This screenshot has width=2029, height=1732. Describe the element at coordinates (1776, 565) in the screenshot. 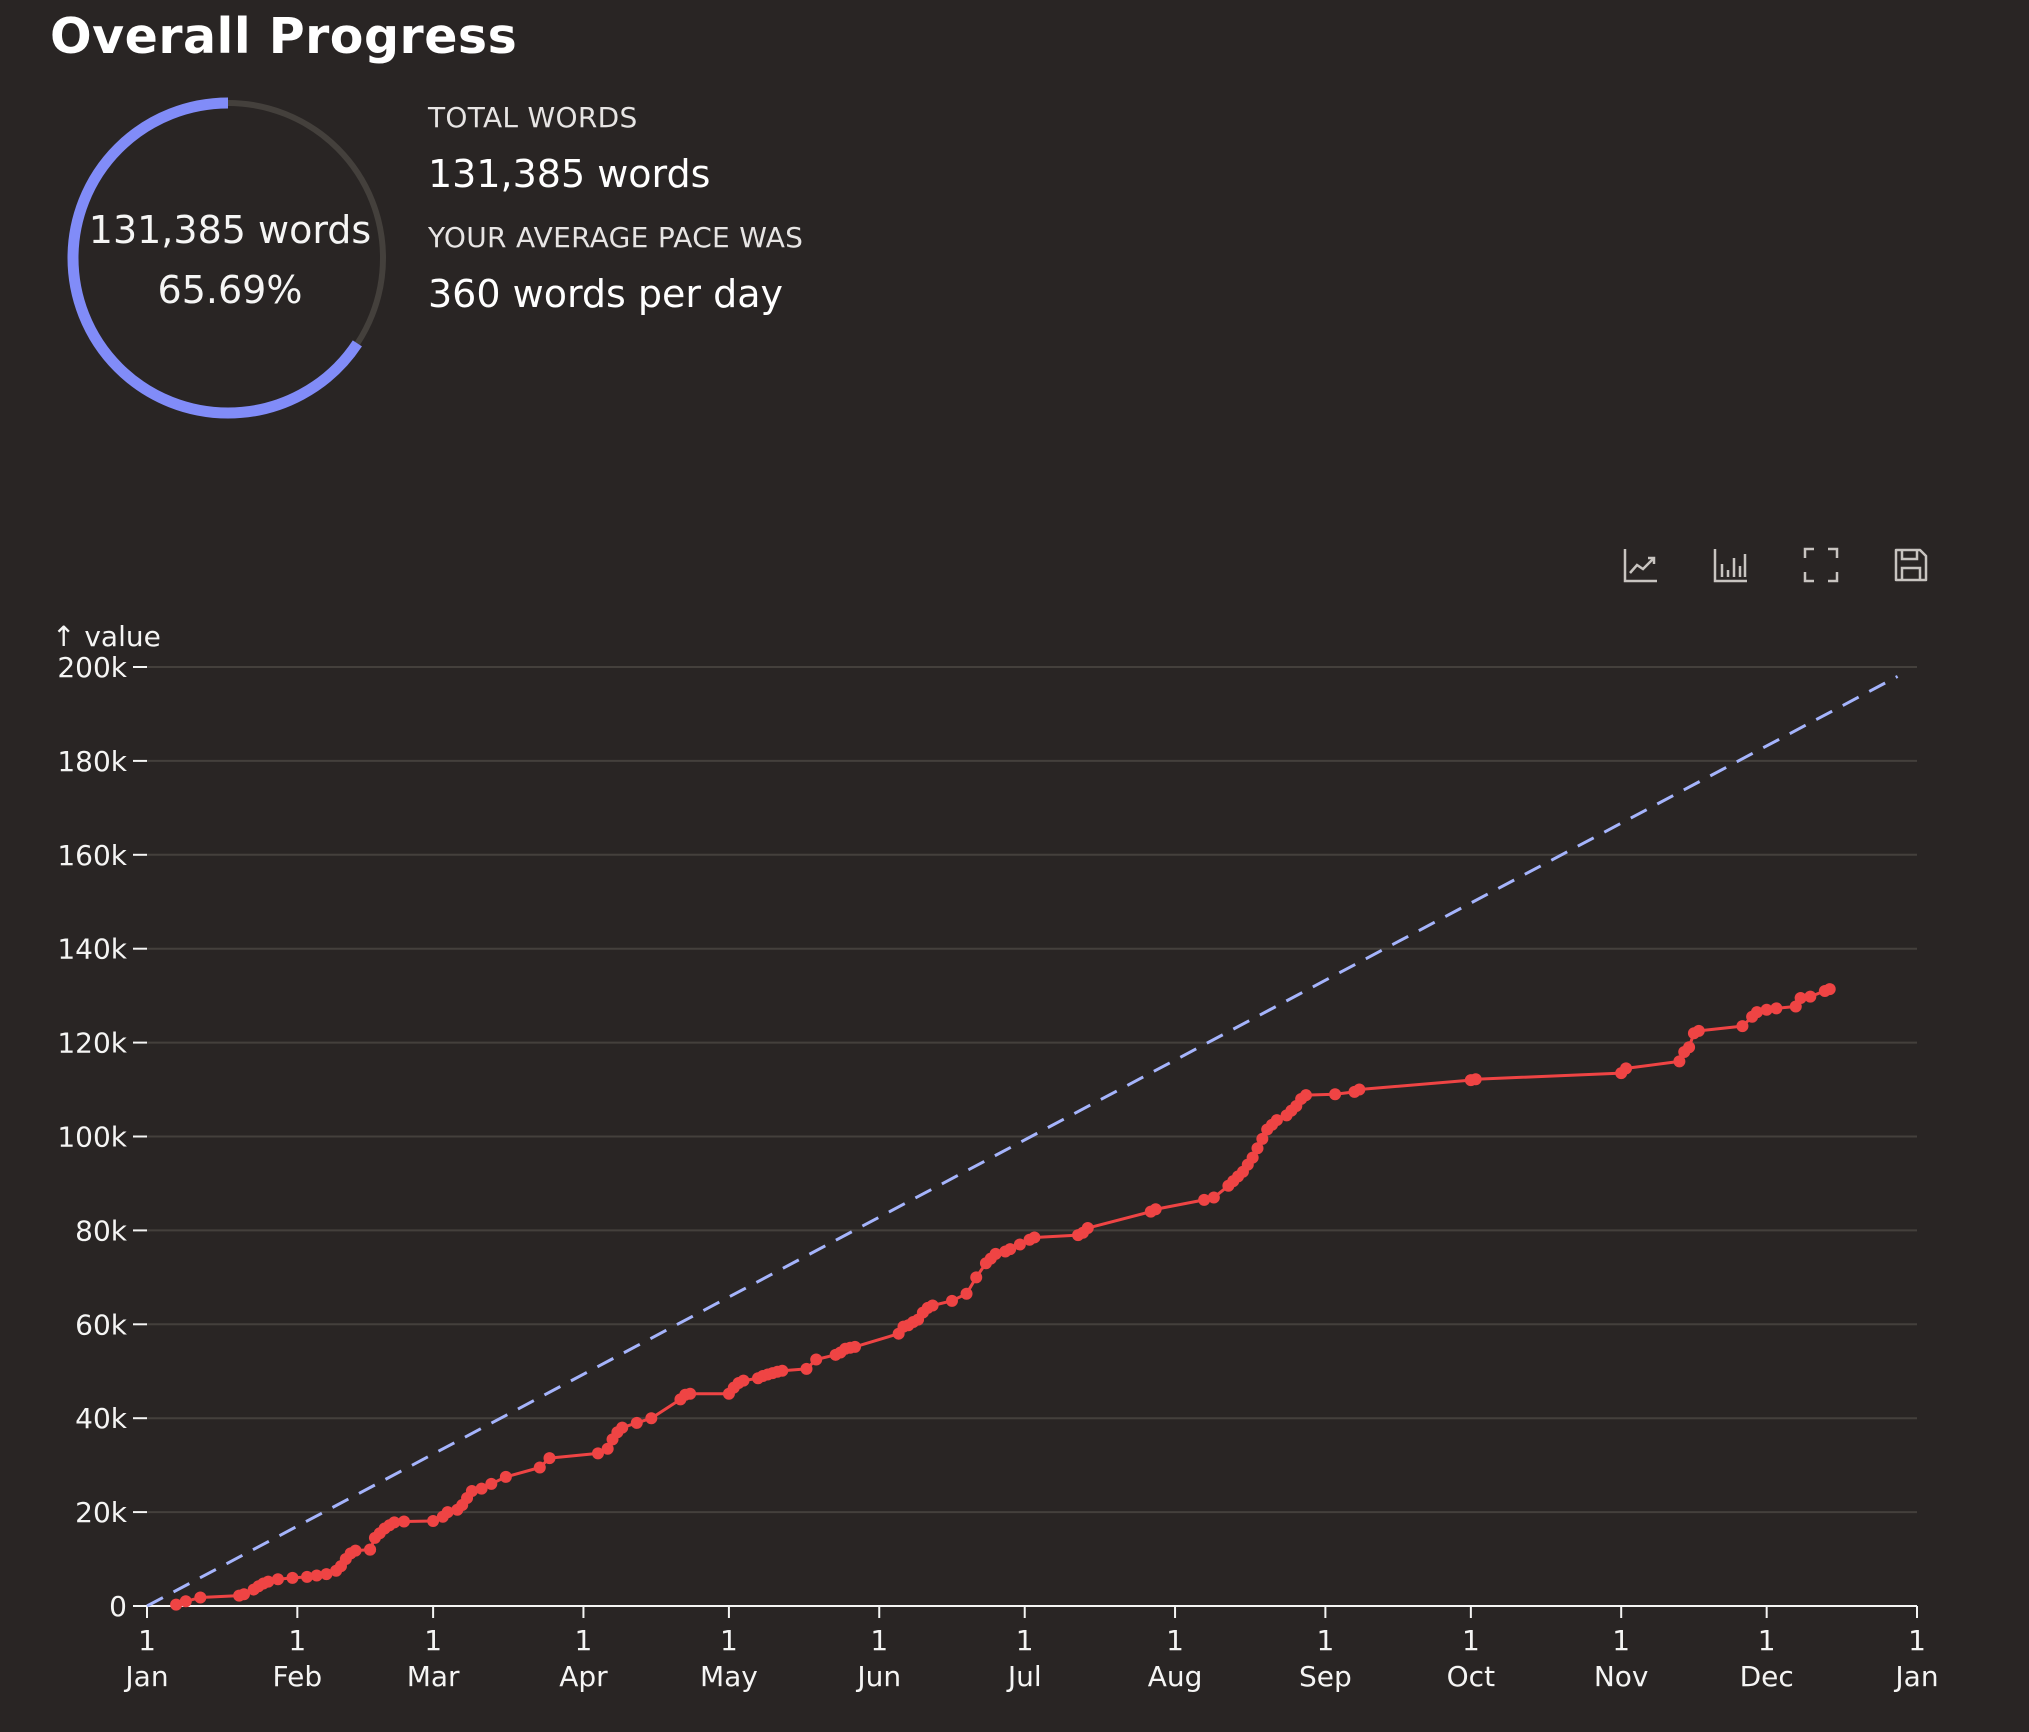

I see `chart-toolbar` at that location.